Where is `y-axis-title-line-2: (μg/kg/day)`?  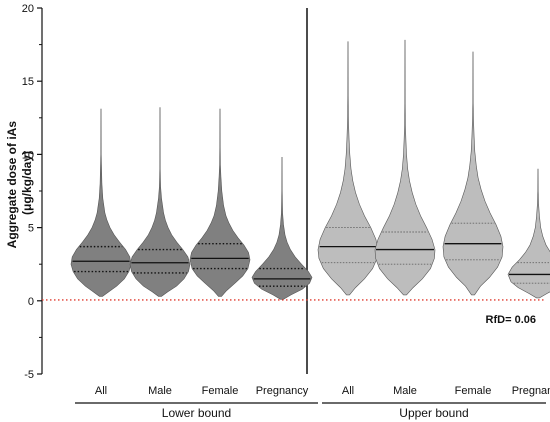 y-axis-title-line-2: (μg/kg/day) is located at coordinates (27, 183).